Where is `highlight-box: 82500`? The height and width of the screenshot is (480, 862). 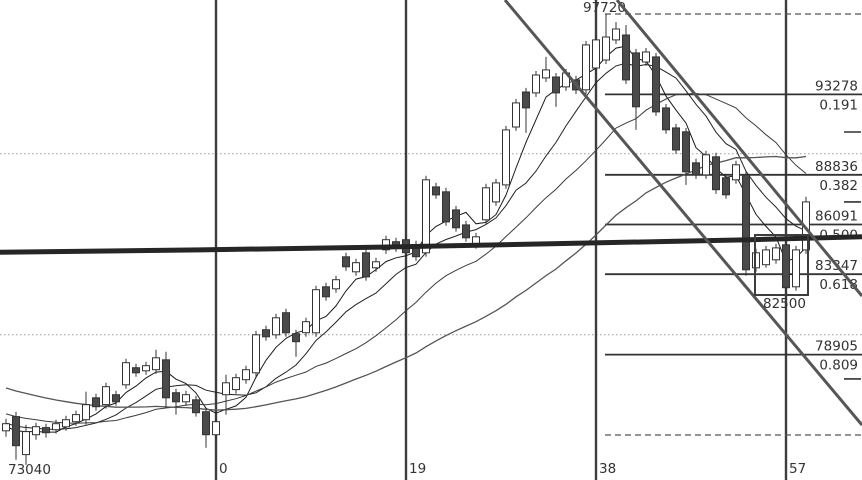
highlight-box: 82500 is located at coordinates (781, 273).